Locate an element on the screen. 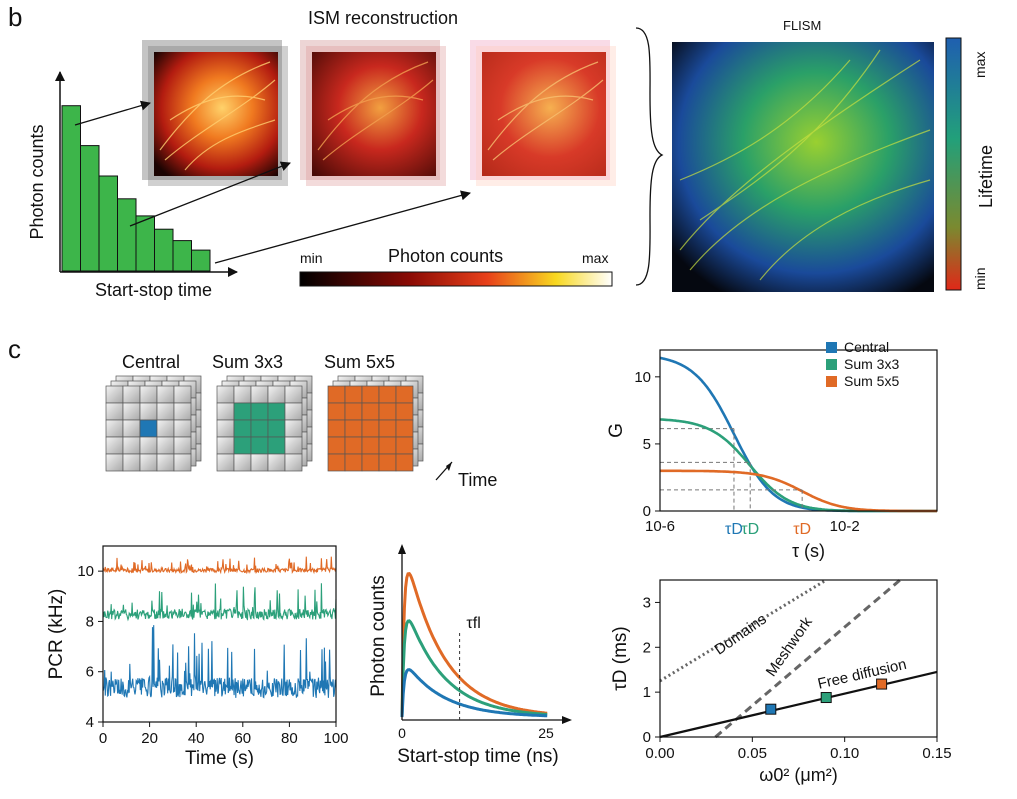 The image size is (1017, 799). decay-y-label: Photon counts is located at coordinates (378, 635).